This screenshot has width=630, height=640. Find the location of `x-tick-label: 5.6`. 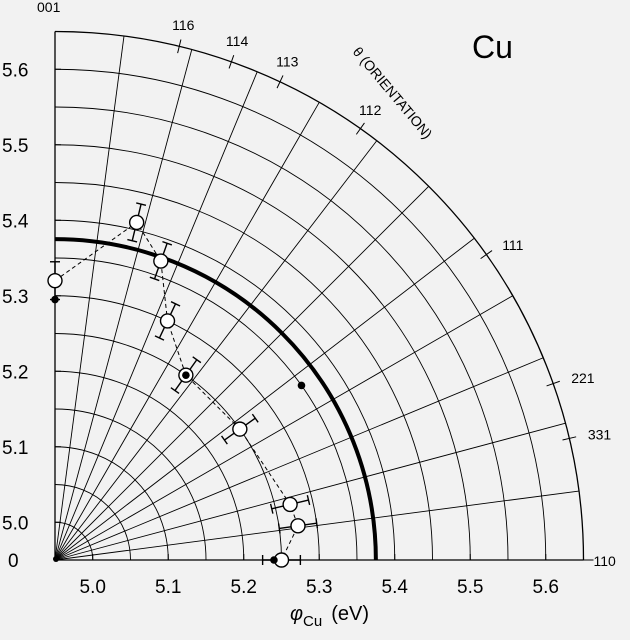

x-tick-label: 5.6 is located at coordinates (546, 587).